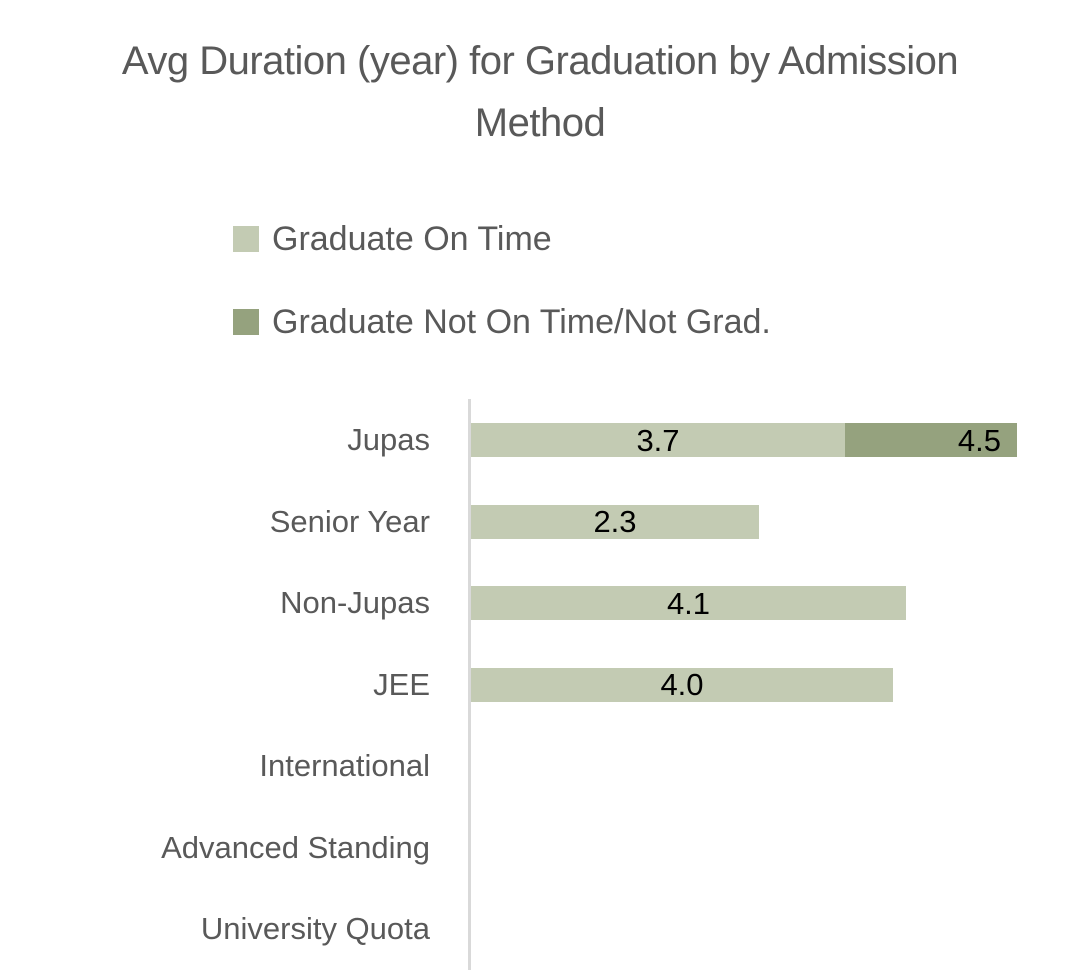 This screenshot has height=975, width=1080. Describe the element at coordinates (349, 521) in the screenshot. I see `category-label-senior-year: Senior Year` at that location.